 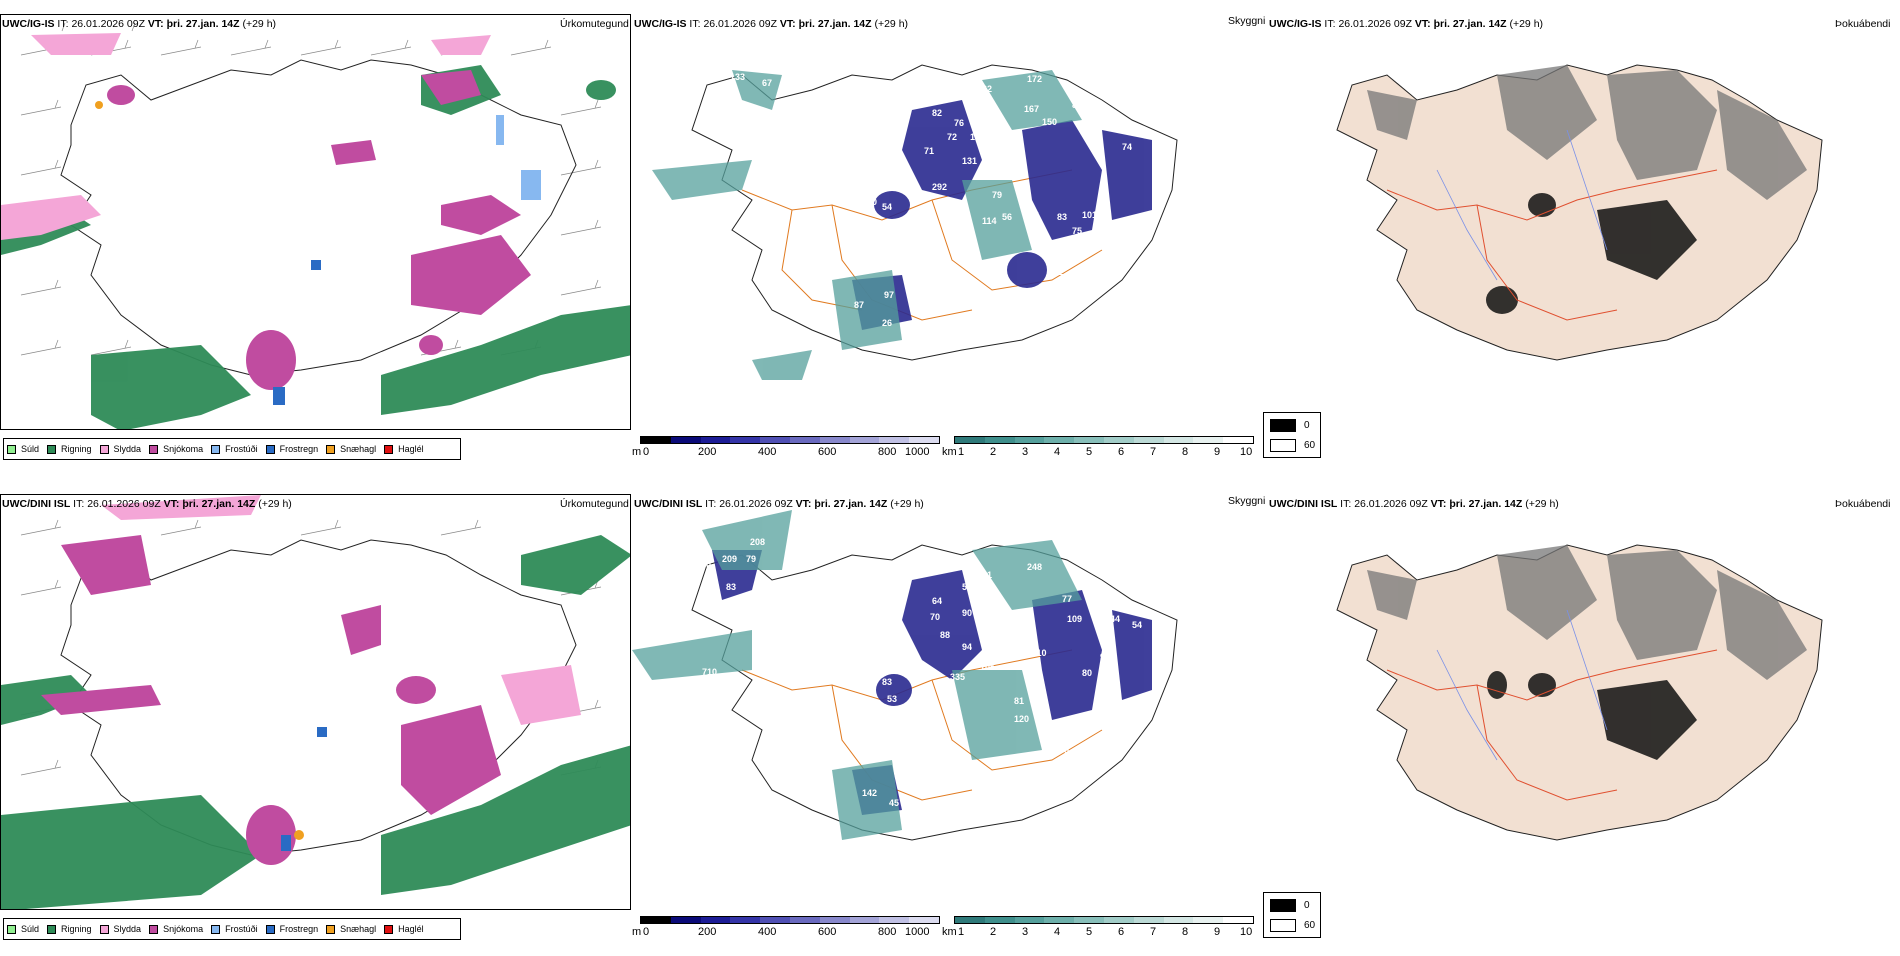 I want to click on init-time: 26.01.2026 09Z, so click(x=1391, y=504).